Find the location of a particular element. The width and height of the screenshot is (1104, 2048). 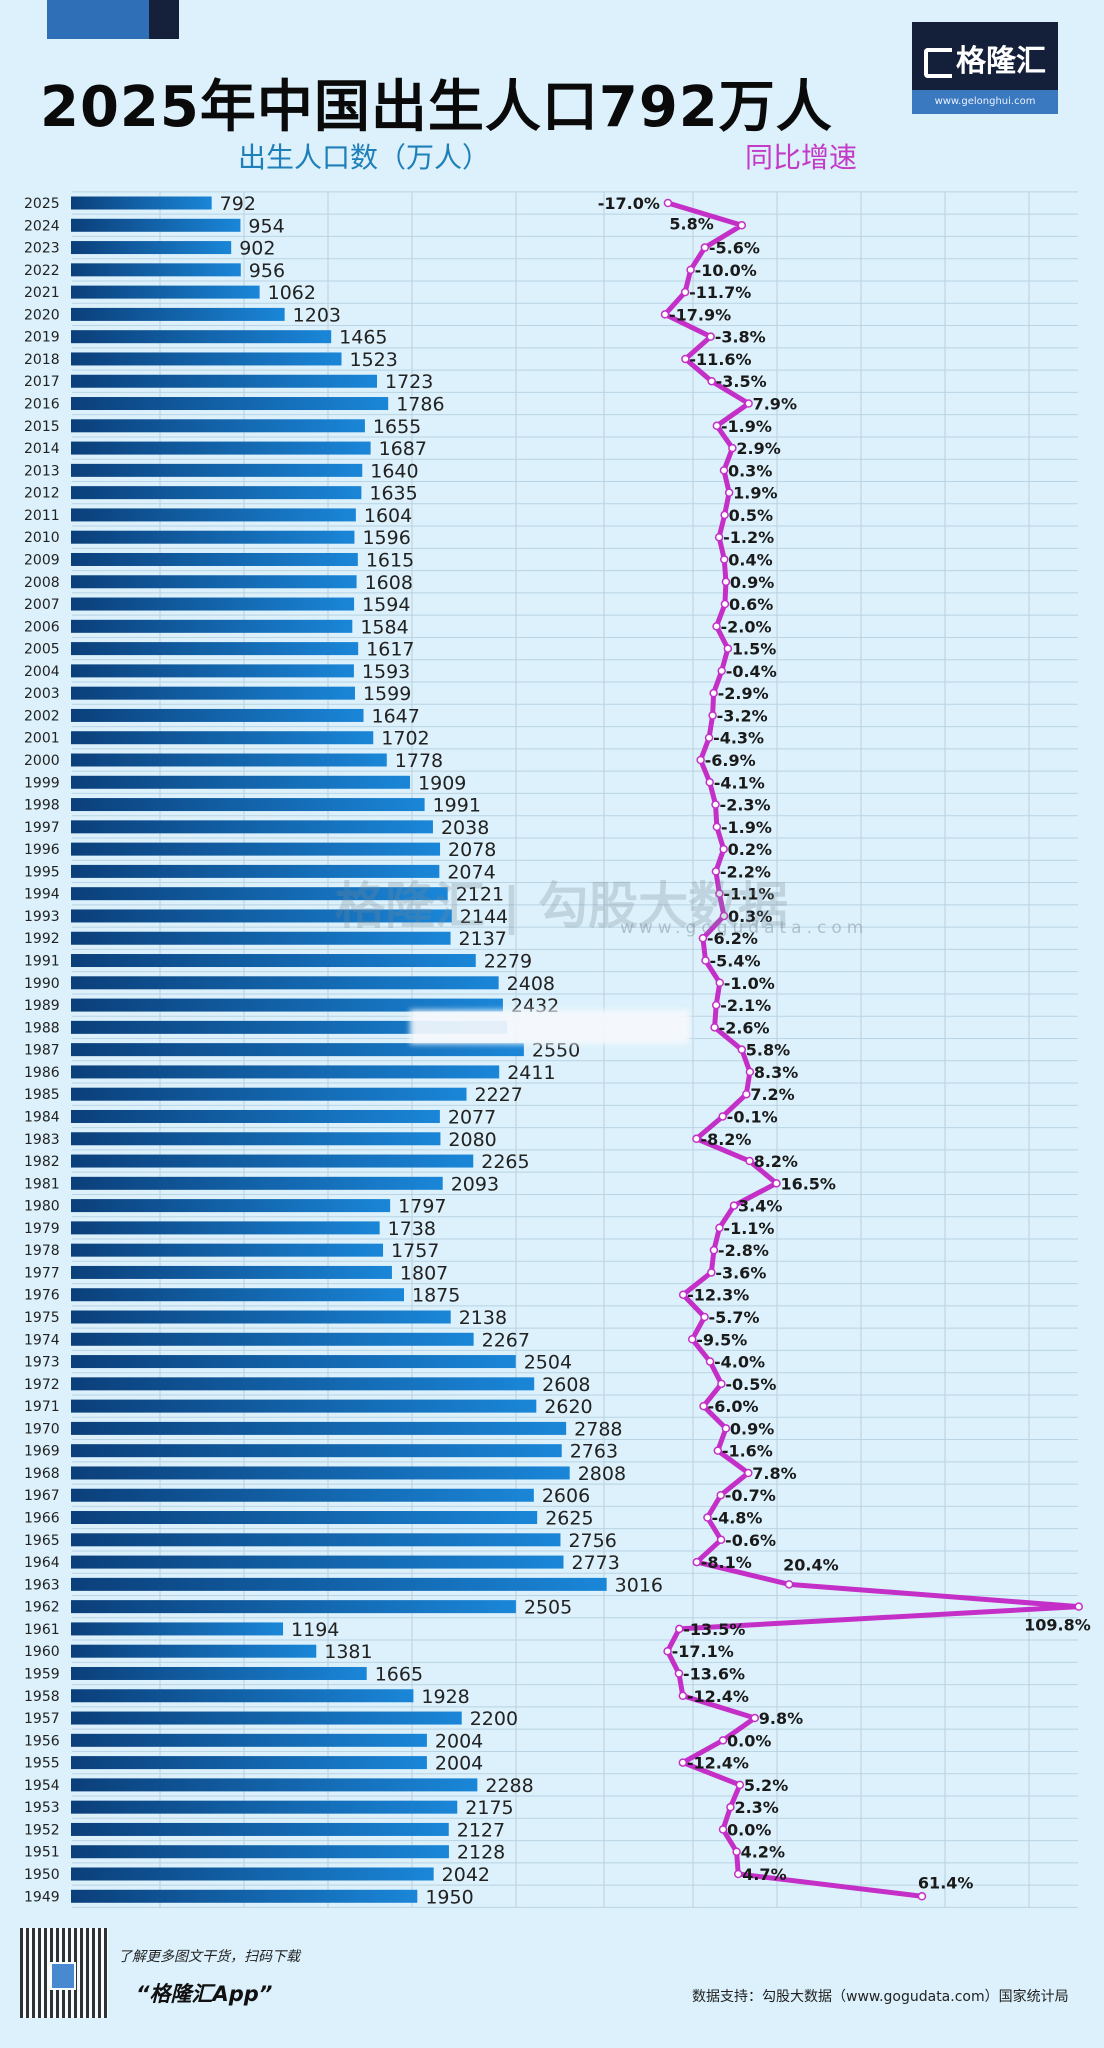

year-label: 2025 is located at coordinates (42, 204).